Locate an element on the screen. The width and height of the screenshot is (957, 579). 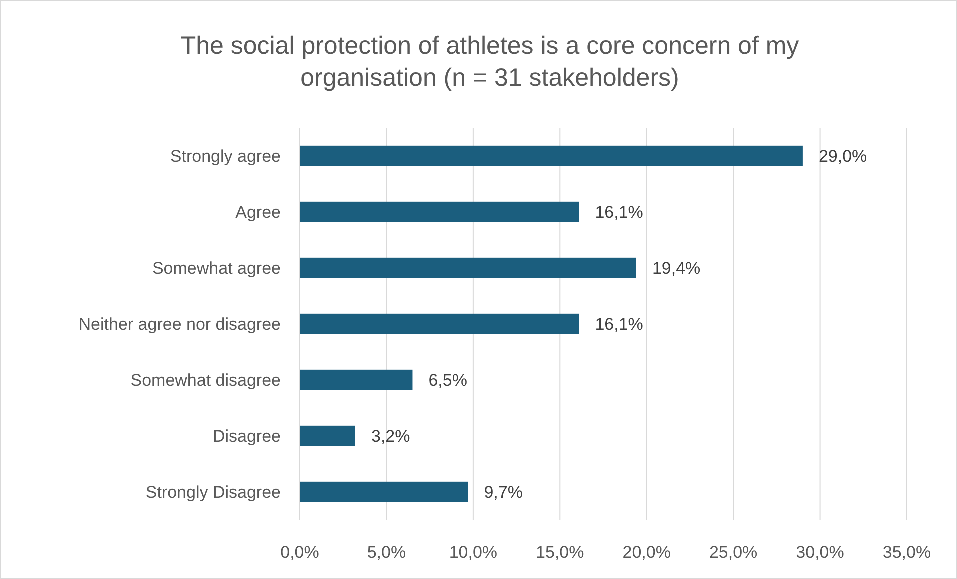
y-tick-label: Somewhat agree is located at coordinates (216, 268).